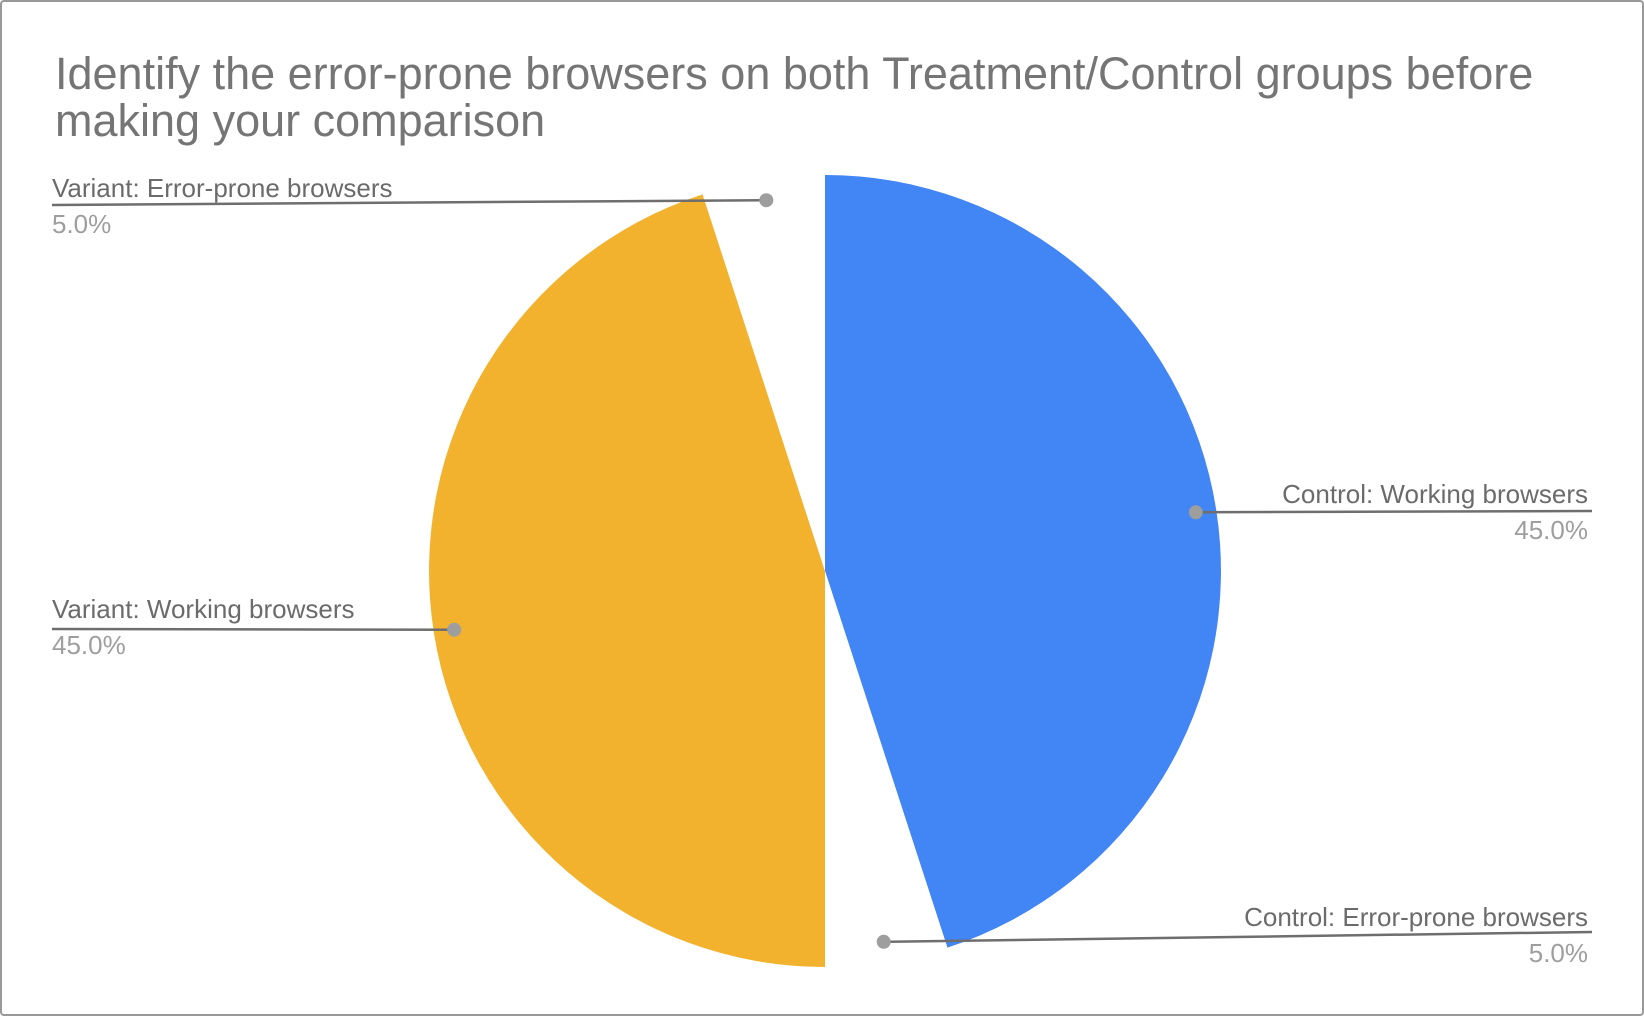 This screenshot has height=1016, width=1644. What do you see at coordinates (1416, 917) in the screenshot?
I see `slice-label: Control: Error-prone browsers` at bounding box center [1416, 917].